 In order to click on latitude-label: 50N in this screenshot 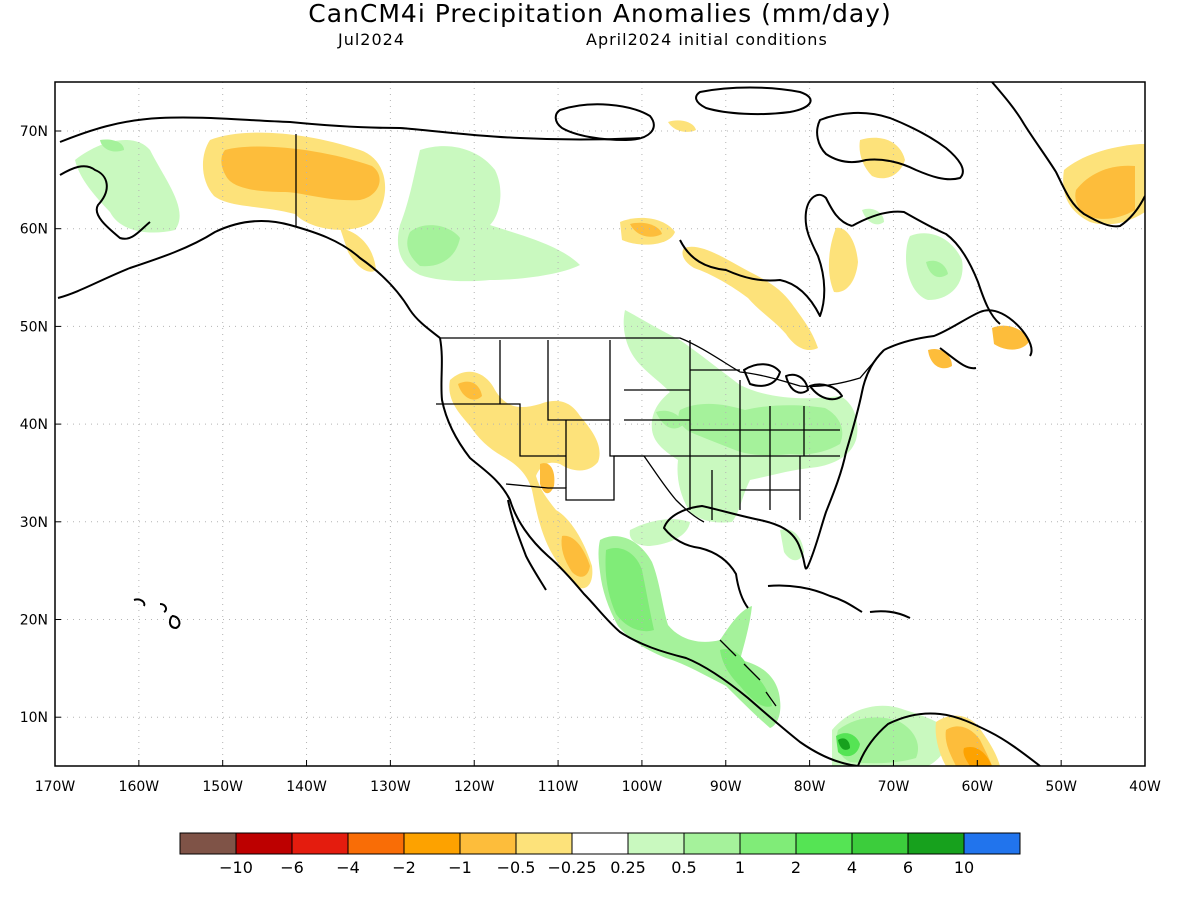, I will do `click(34, 327)`.